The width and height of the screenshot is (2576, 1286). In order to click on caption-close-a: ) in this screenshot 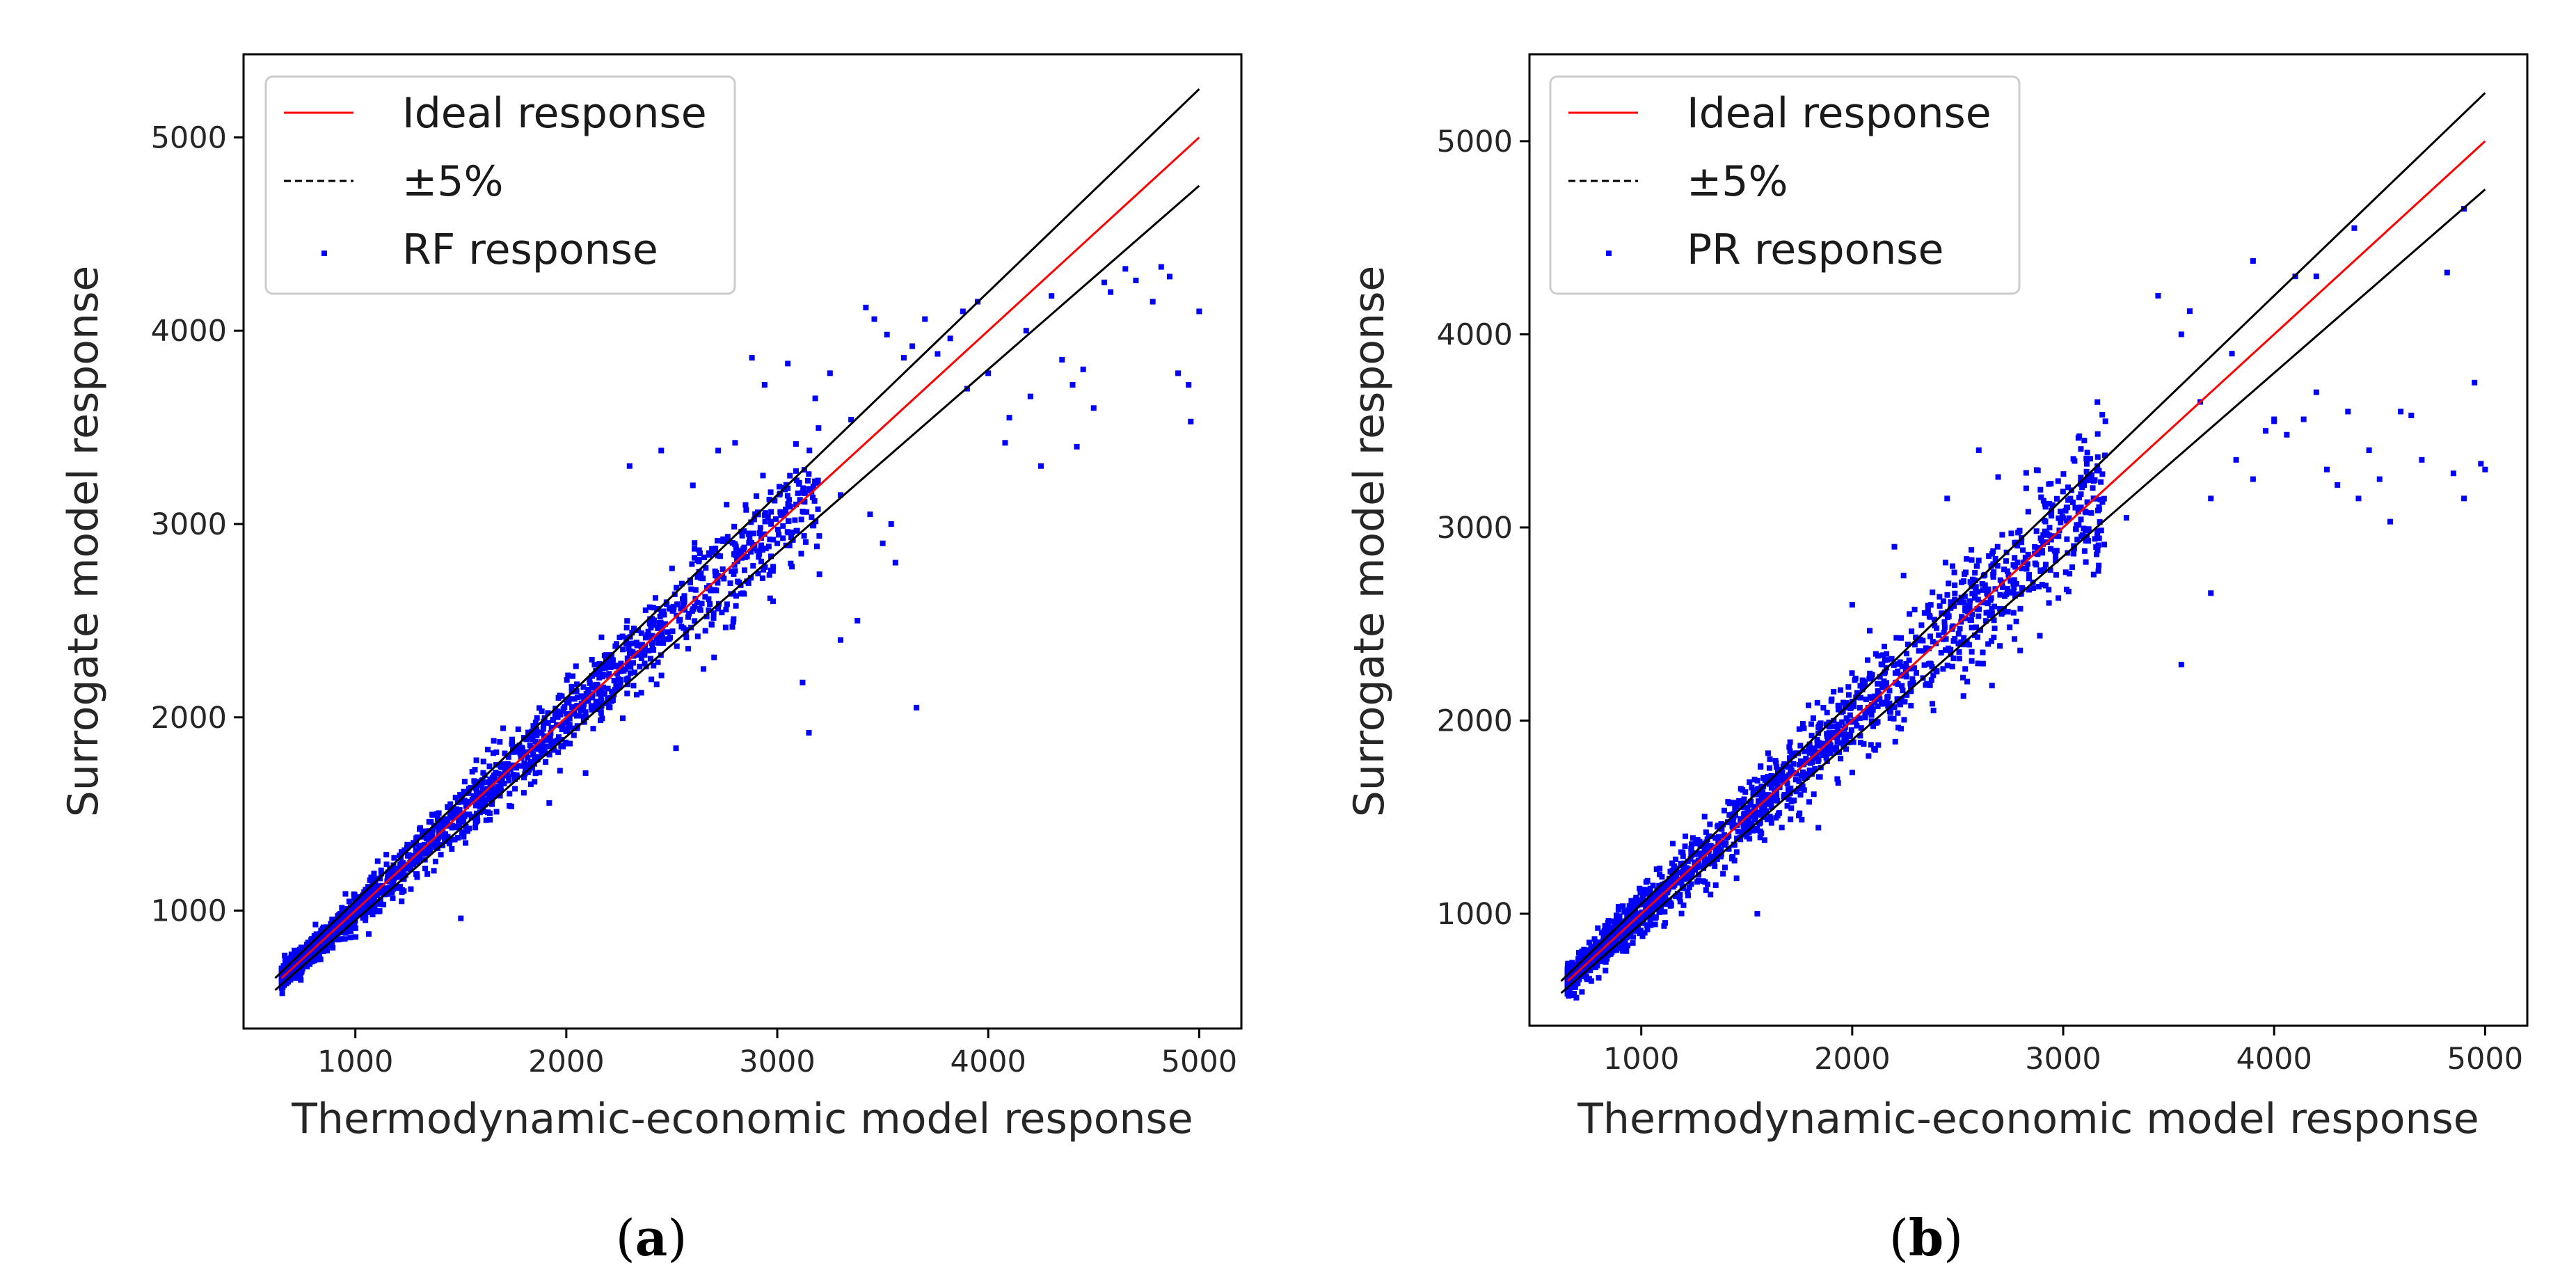, I will do `click(677, 1238)`.